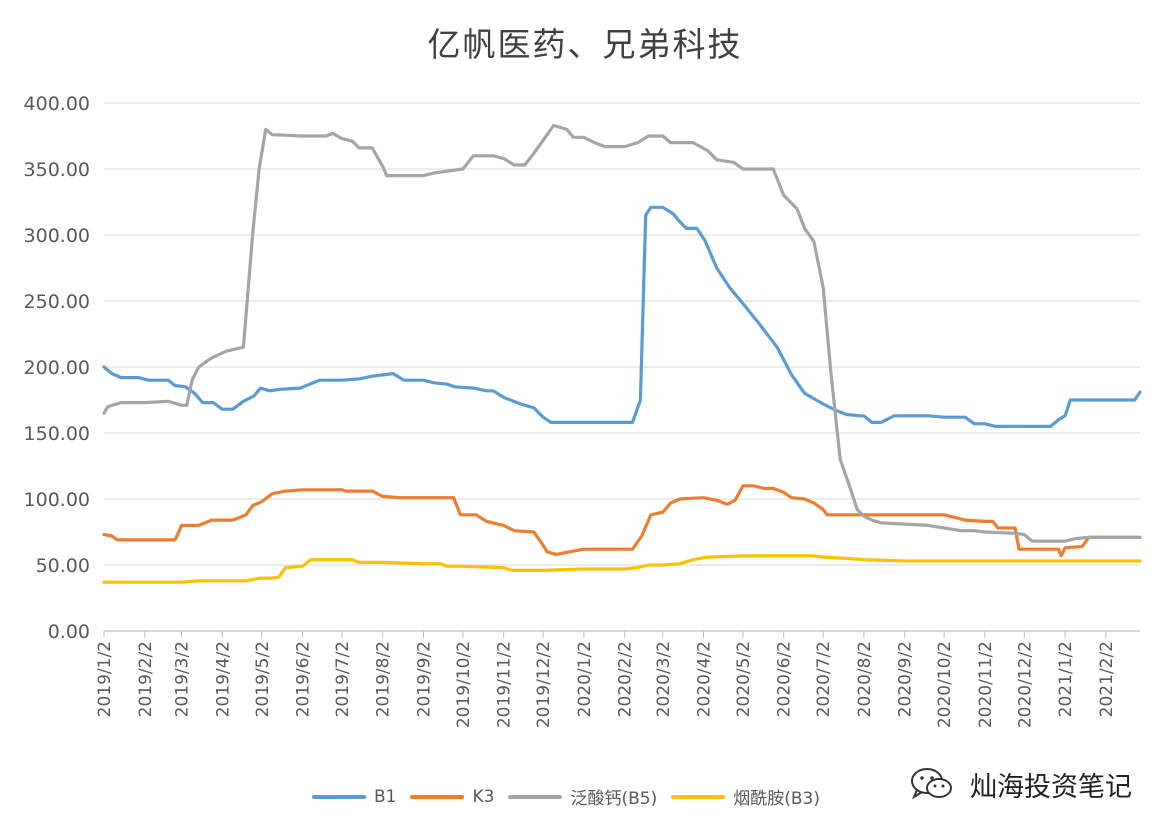  I want to click on x-tick-label: 2020/10/2, so click(945, 684).